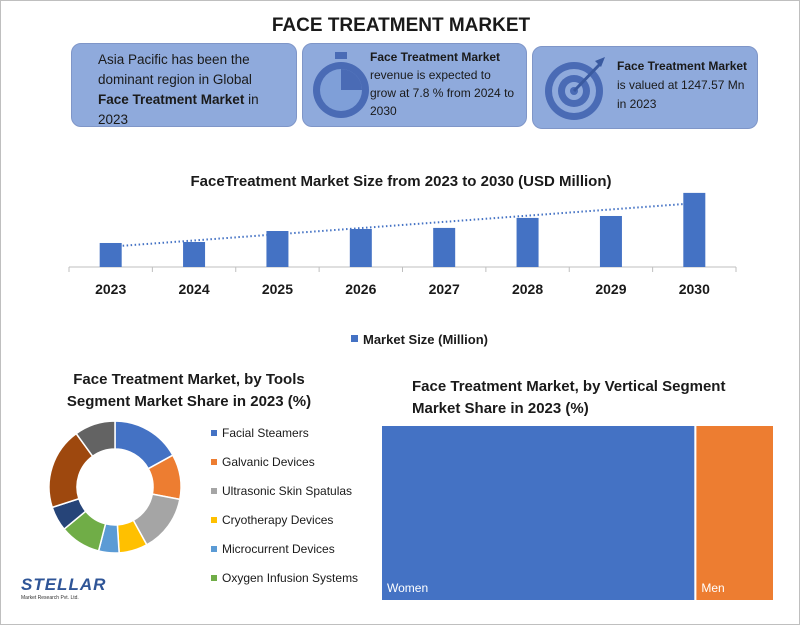  What do you see at coordinates (401, 25) in the screenshot?
I see `page-title: FACE TREATMENT MARKET` at bounding box center [401, 25].